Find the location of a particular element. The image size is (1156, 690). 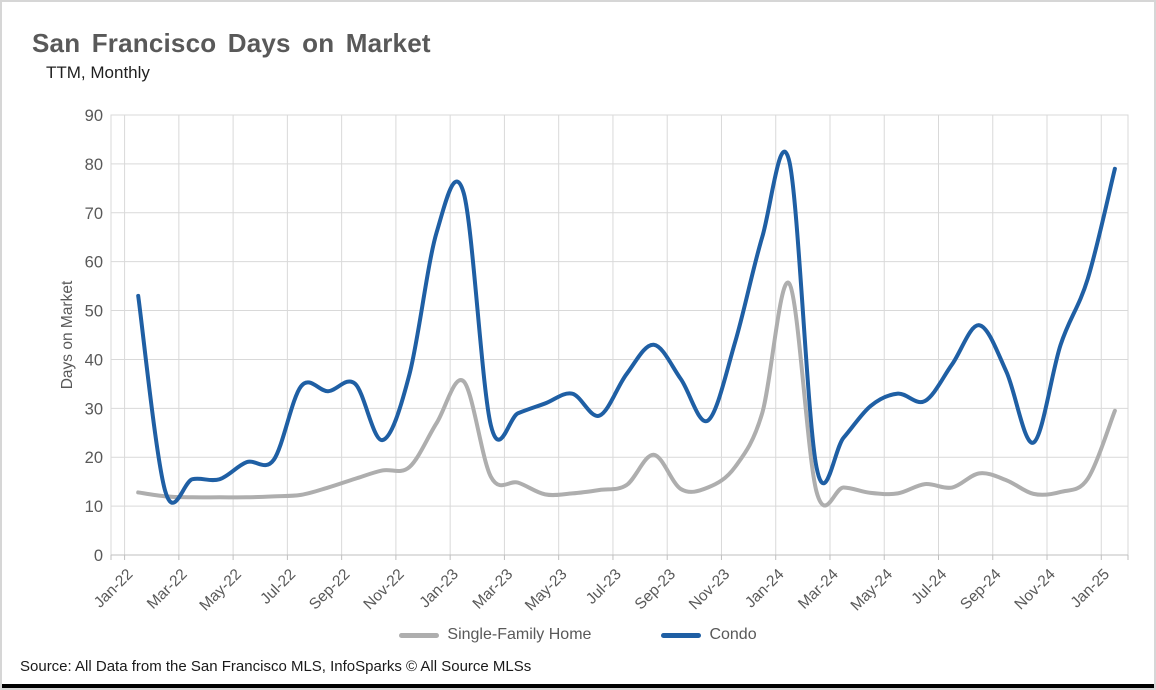

x-tick-label: Jan-22 is located at coordinates (114, 589).